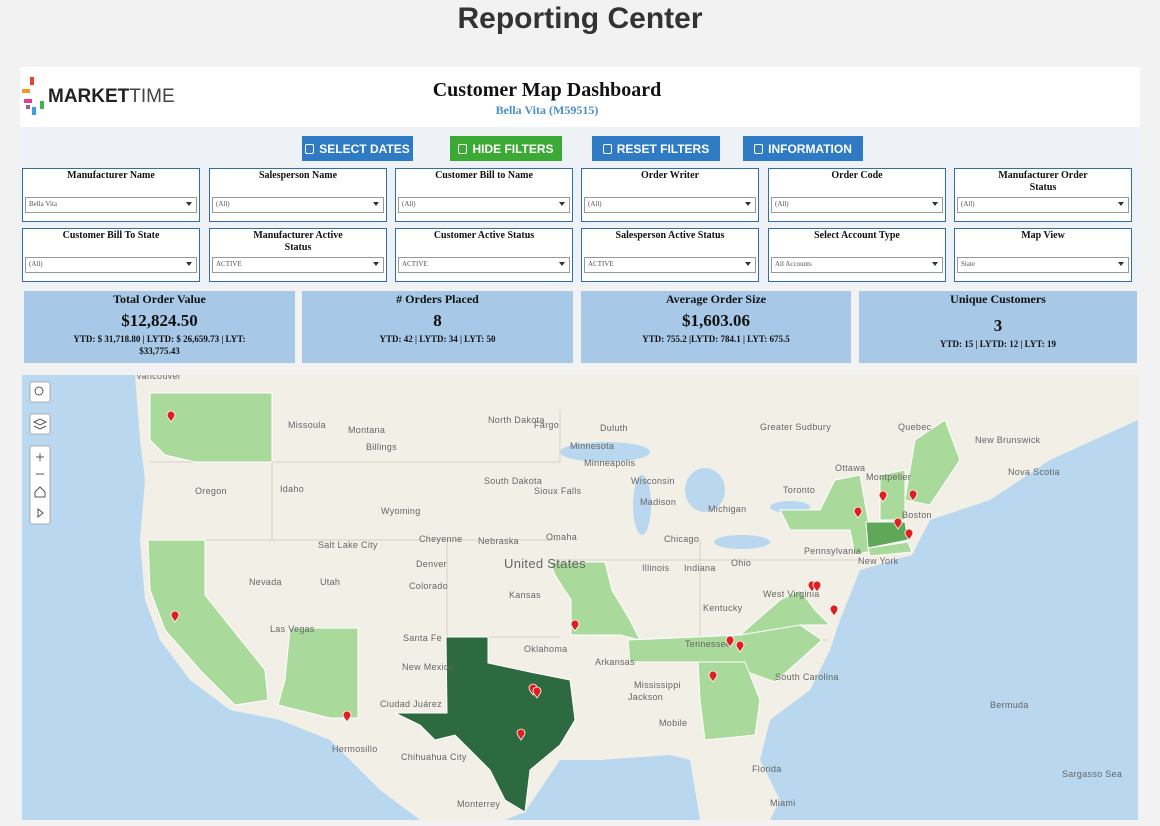 The image size is (1160, 826). Describe the element at coordinates (437, 320) in the screenshot. I see `kpi-value: 8` at that location.